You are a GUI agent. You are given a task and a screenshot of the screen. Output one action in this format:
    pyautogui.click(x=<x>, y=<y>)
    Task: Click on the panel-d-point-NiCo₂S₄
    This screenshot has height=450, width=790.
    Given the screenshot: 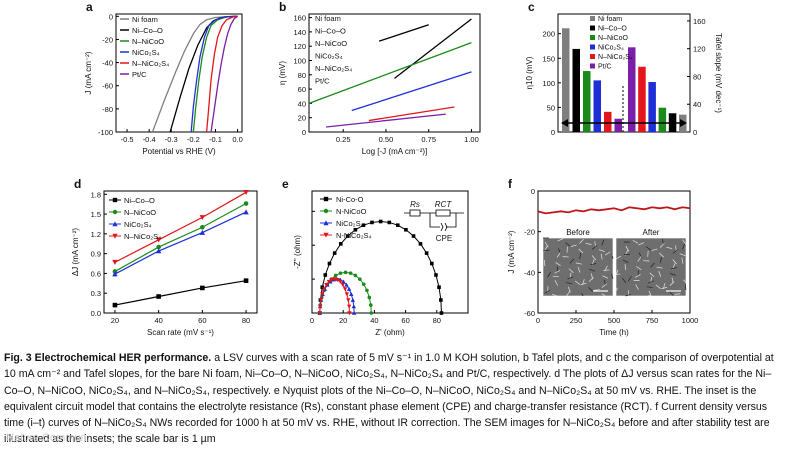 What is the action you would take?
    pyautogui.click(x=158, y=251)
    